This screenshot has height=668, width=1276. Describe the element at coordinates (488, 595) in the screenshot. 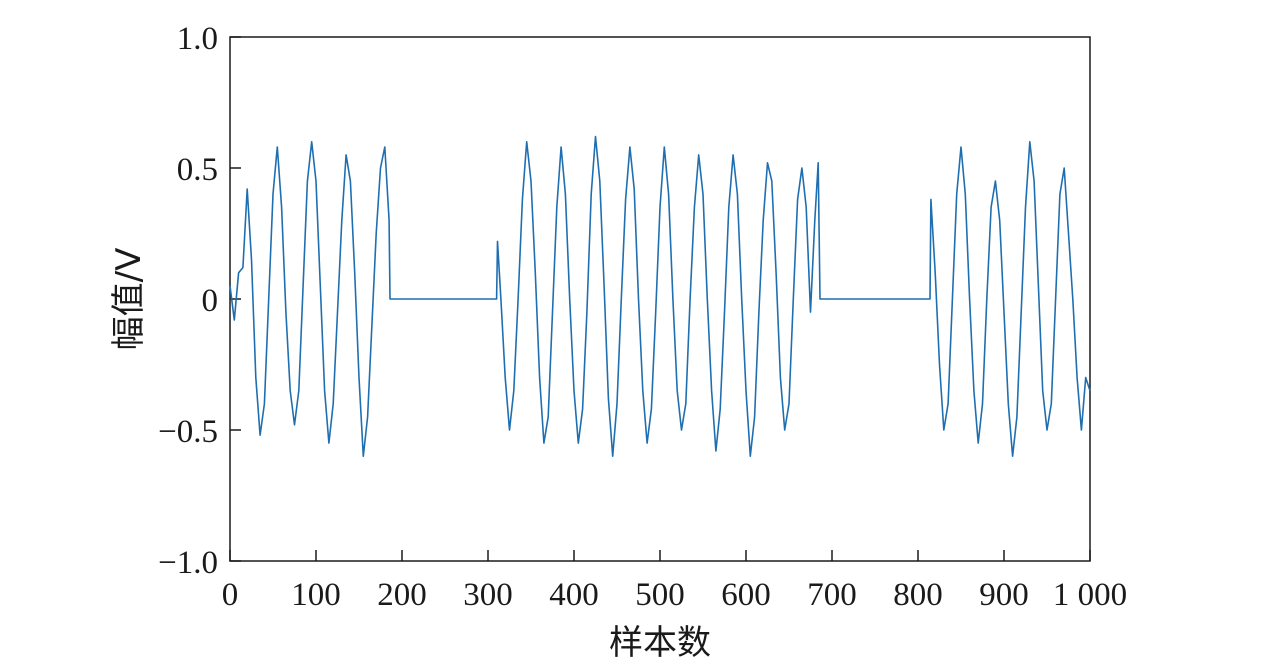

I see `x-tick-label: 300` at that location.